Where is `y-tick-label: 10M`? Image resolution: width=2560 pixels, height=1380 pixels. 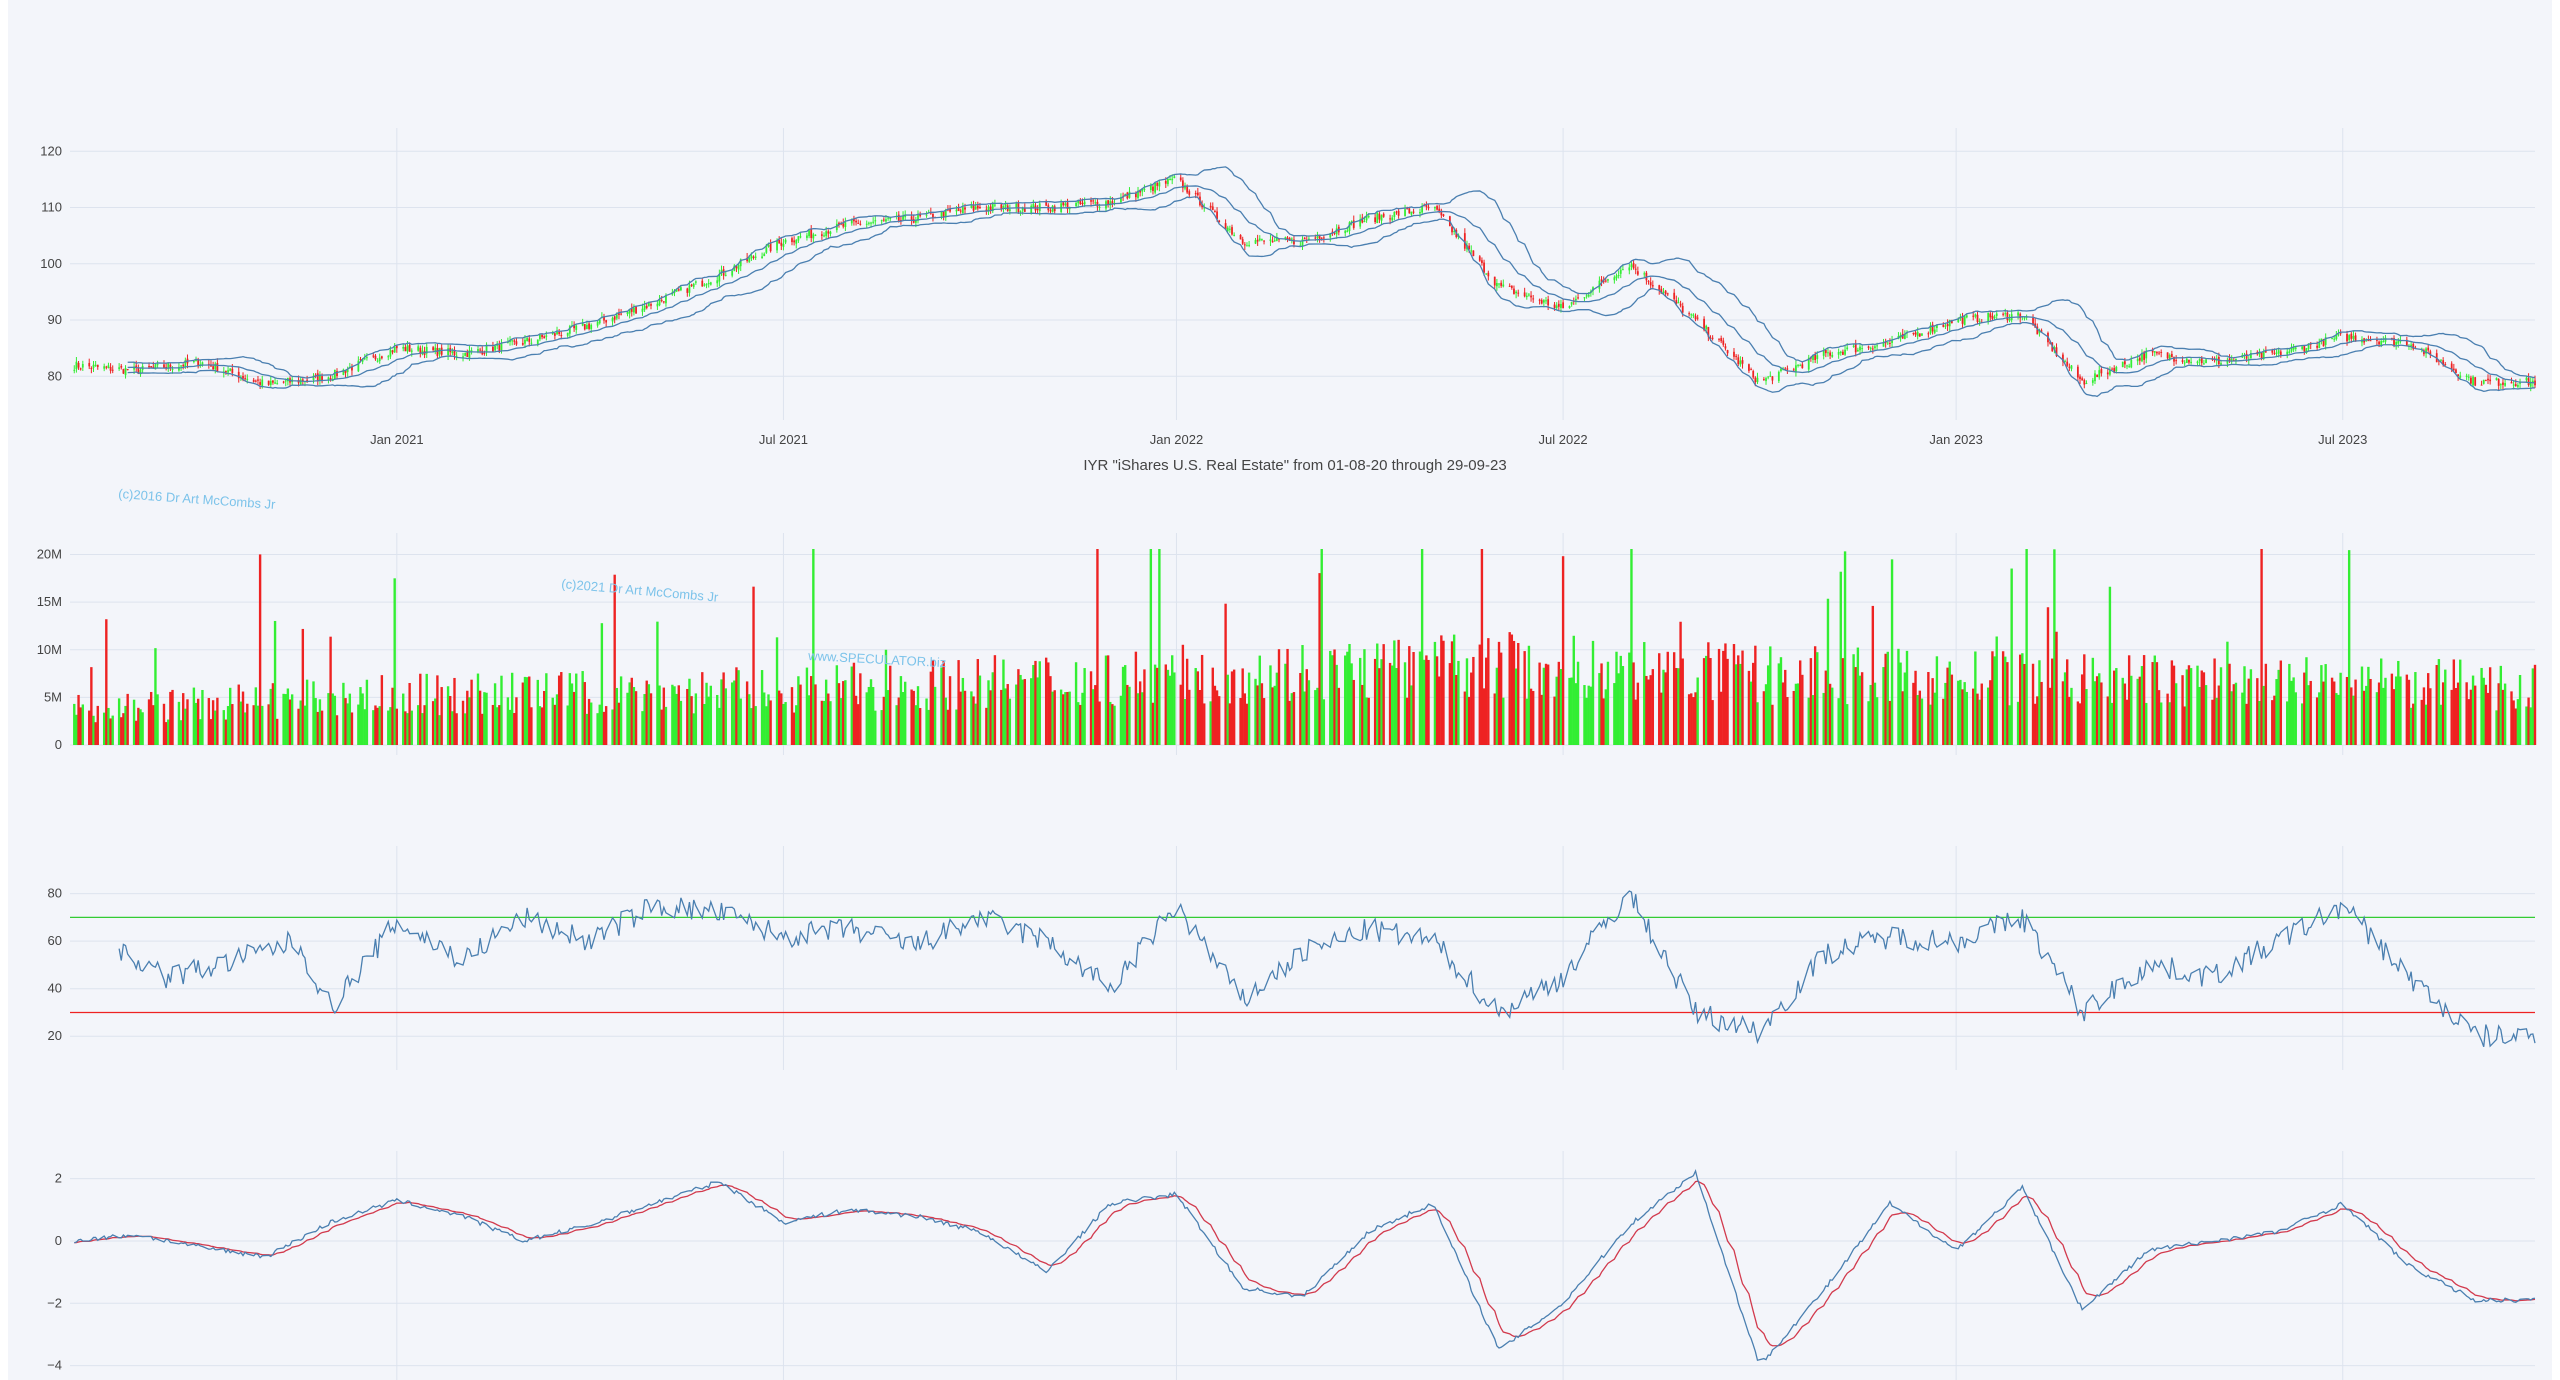
y-tick-label: 10M is located at coordinates (49, 649).